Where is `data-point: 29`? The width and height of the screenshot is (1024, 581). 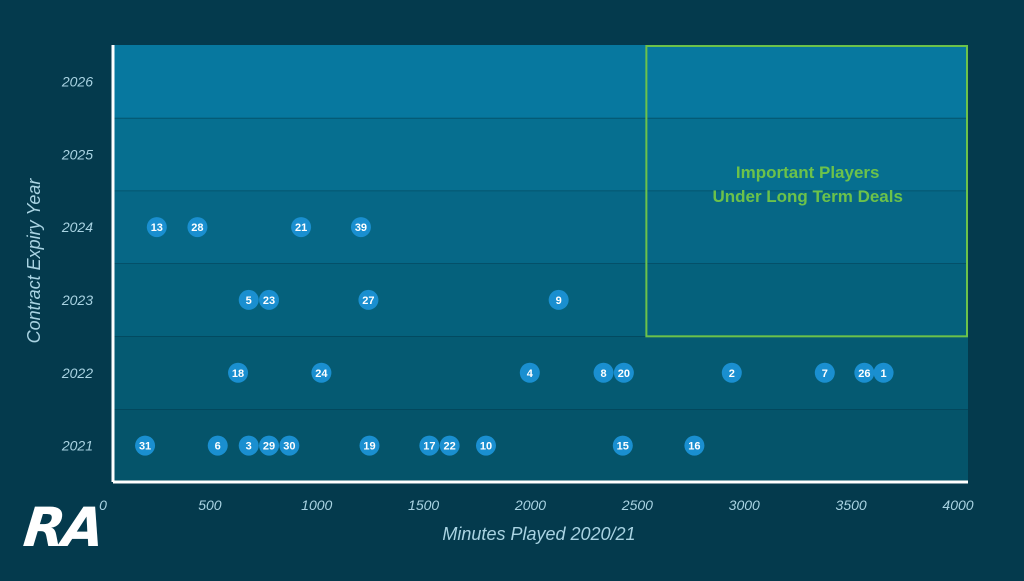 data-point: 29 is located at coordinates (269, 445).